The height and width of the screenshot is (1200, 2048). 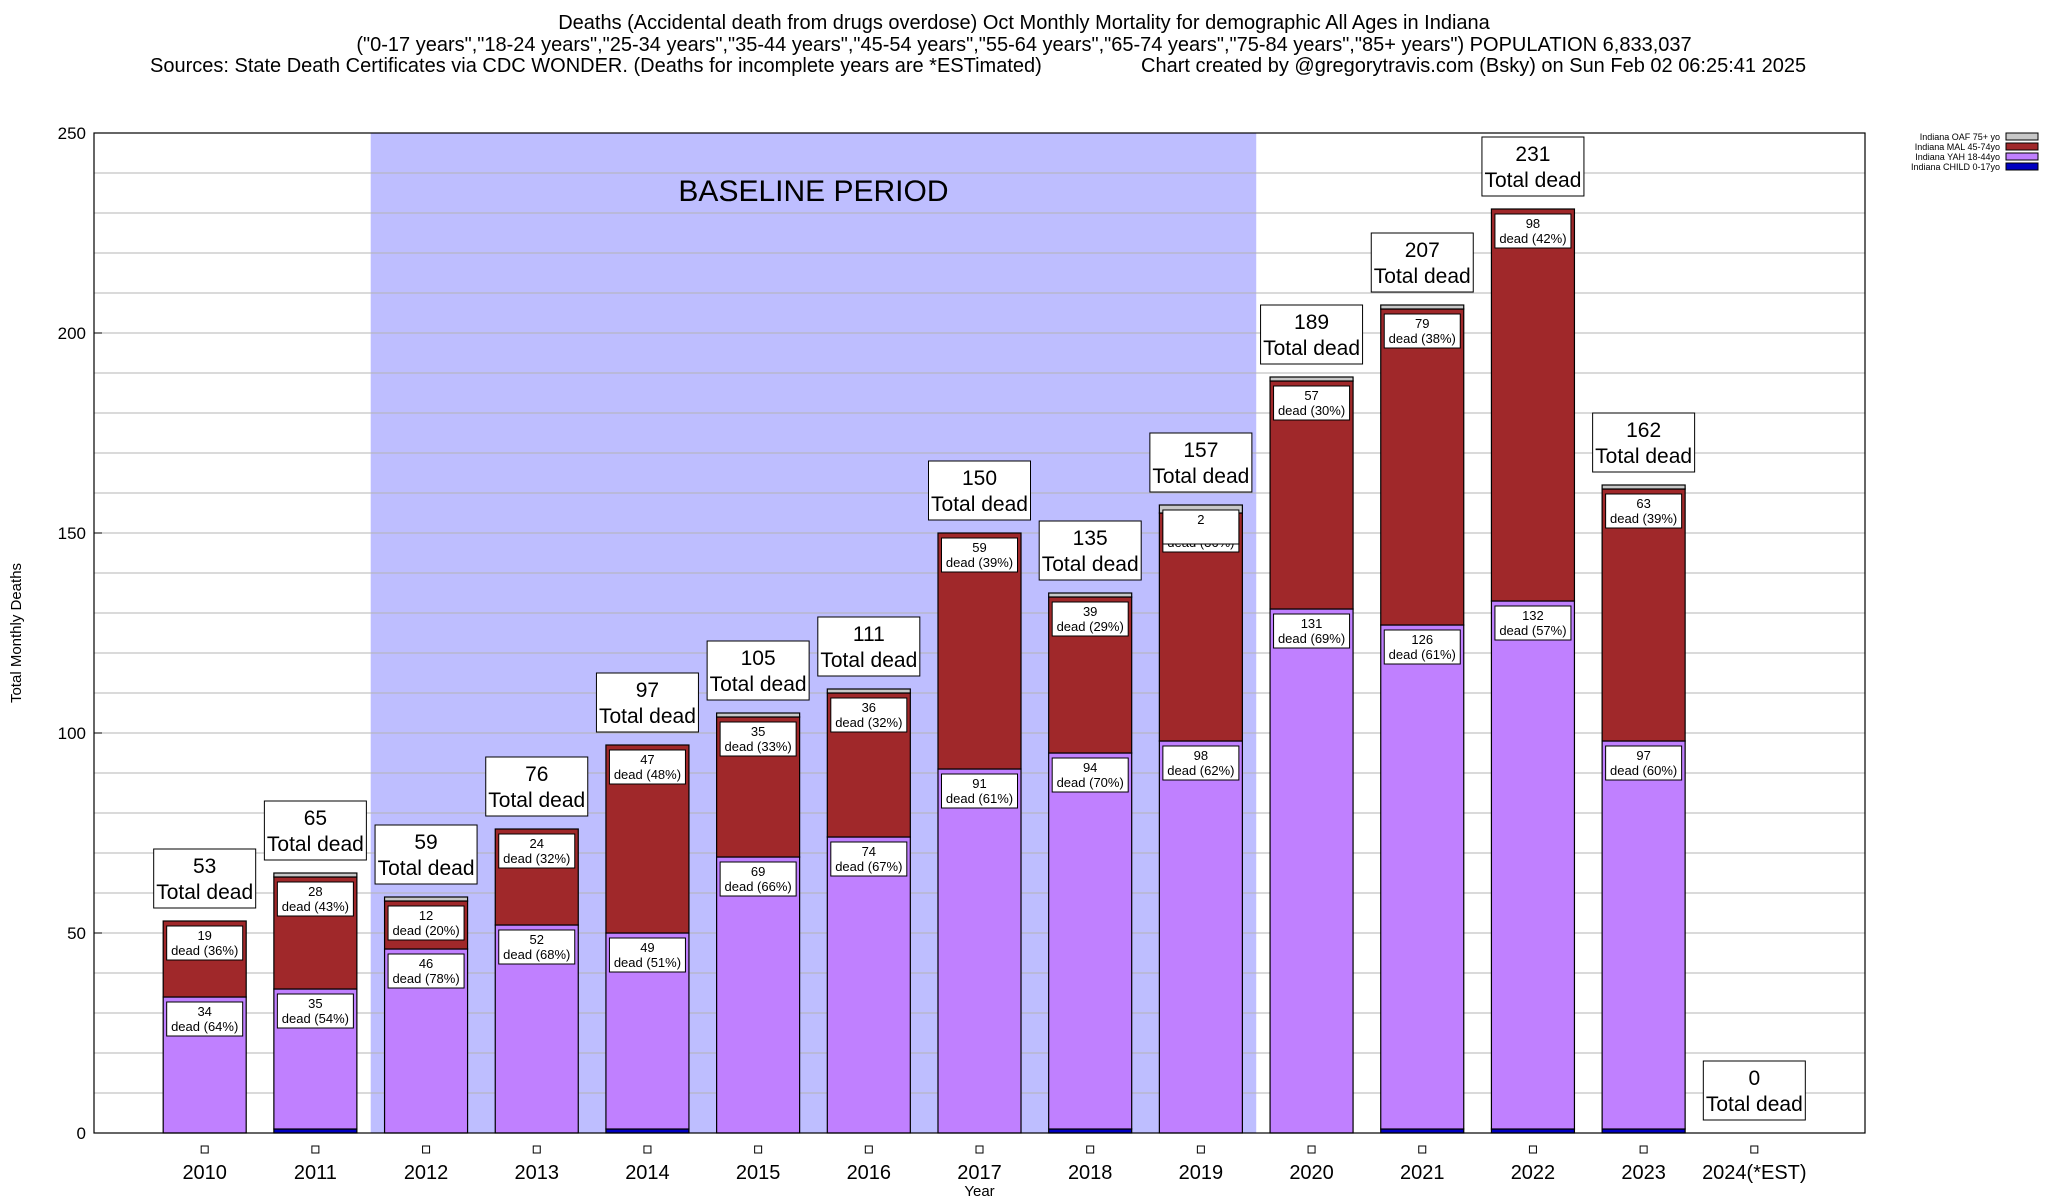 I want to click on total-label-value: 150, so click(x=979, y=478).